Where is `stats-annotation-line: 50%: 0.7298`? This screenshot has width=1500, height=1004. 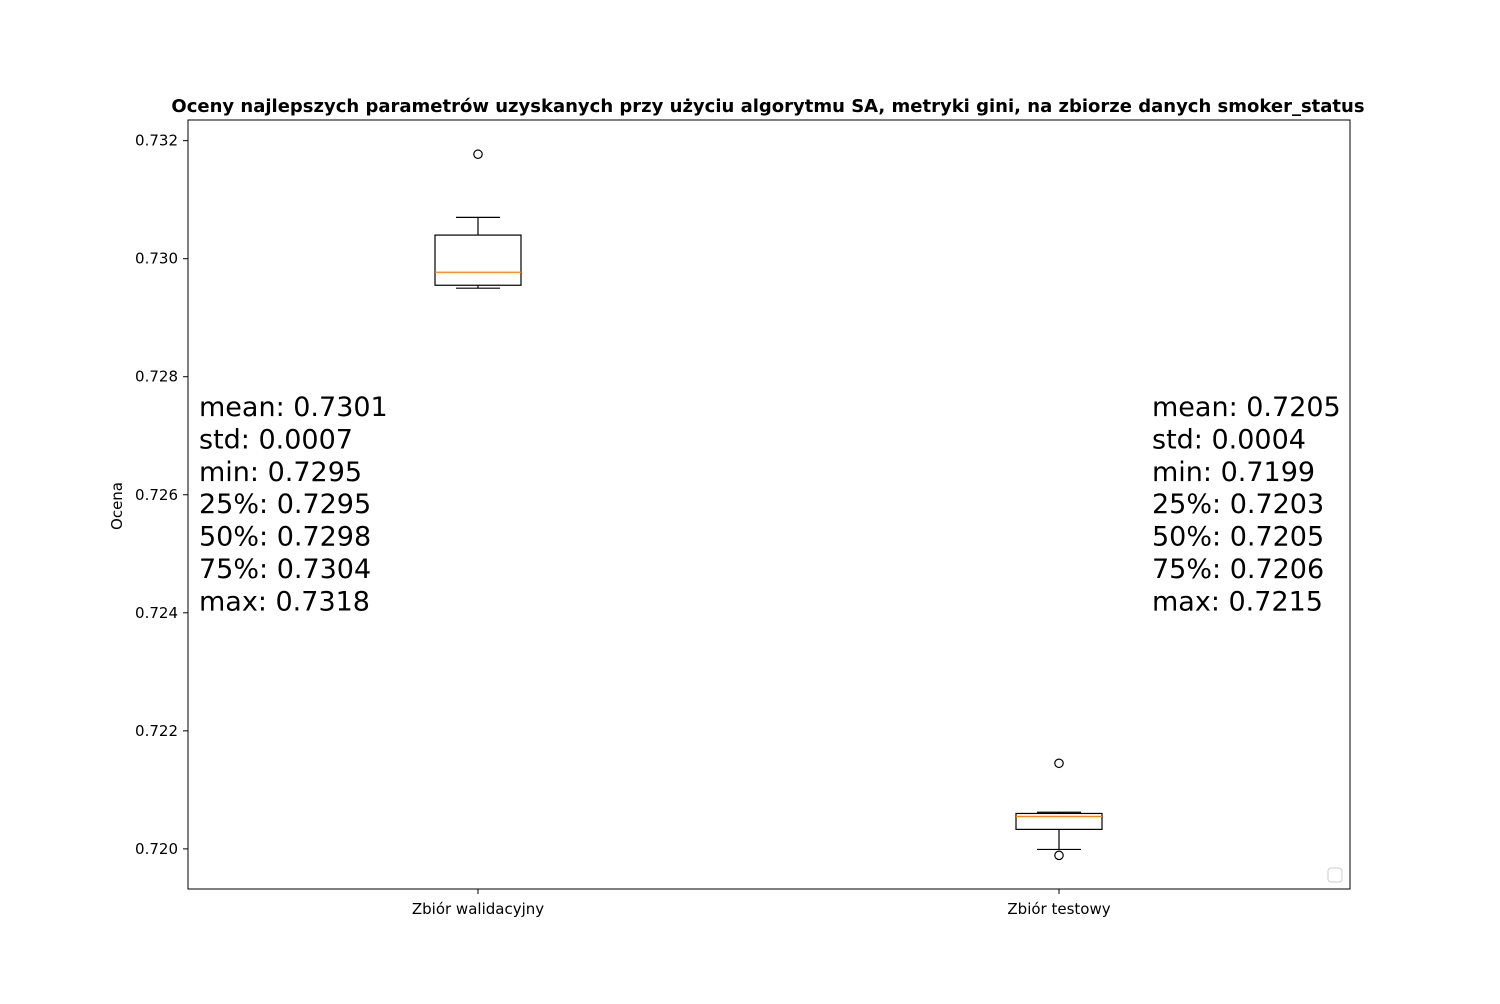 stats-annotation-line: 50%: 0.7298 is located at coordinates (285, 537).